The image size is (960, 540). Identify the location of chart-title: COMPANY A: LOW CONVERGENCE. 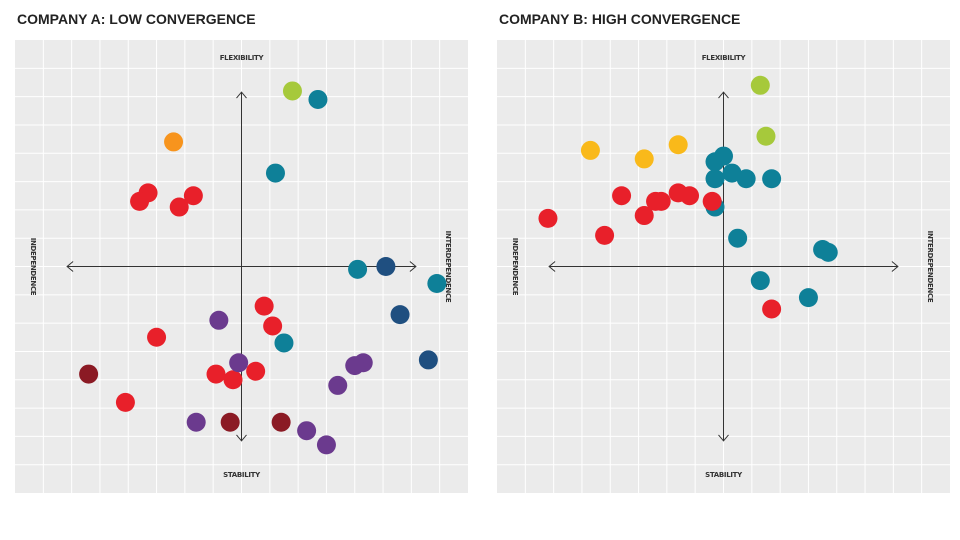
(136, 19).